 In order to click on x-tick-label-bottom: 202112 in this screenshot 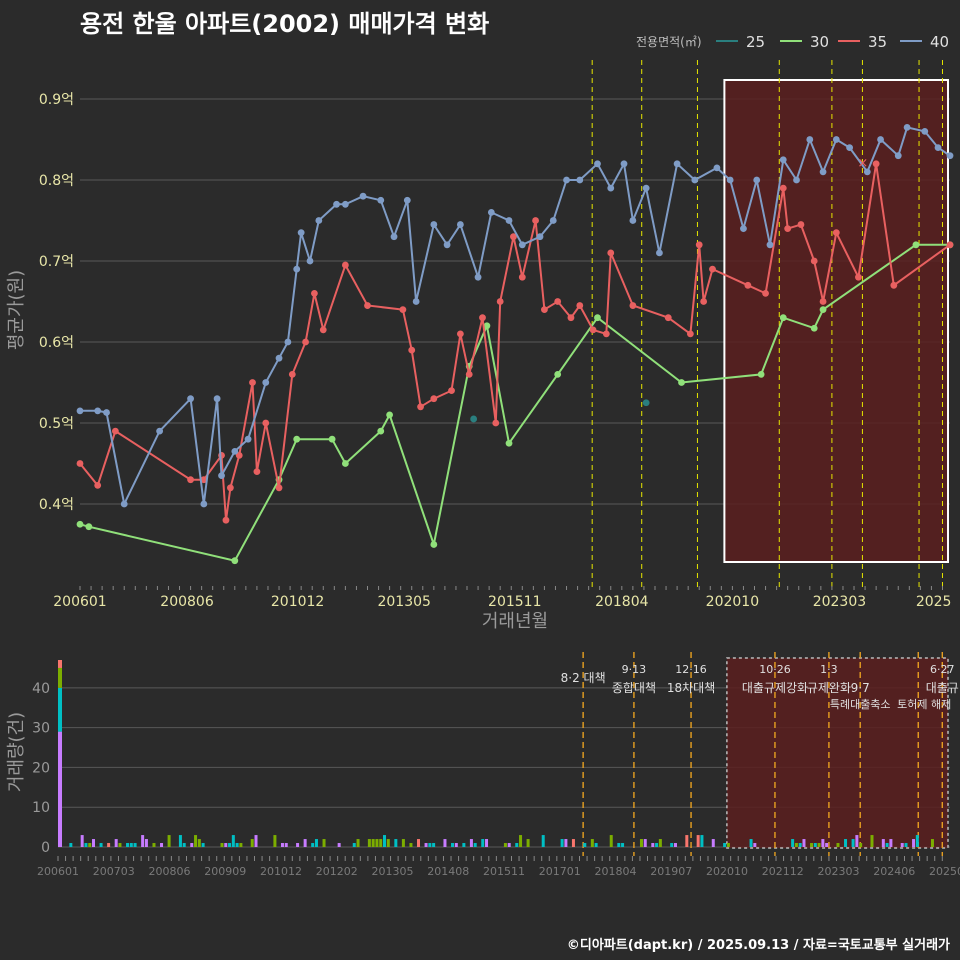, I will do `click(783, 871)`.